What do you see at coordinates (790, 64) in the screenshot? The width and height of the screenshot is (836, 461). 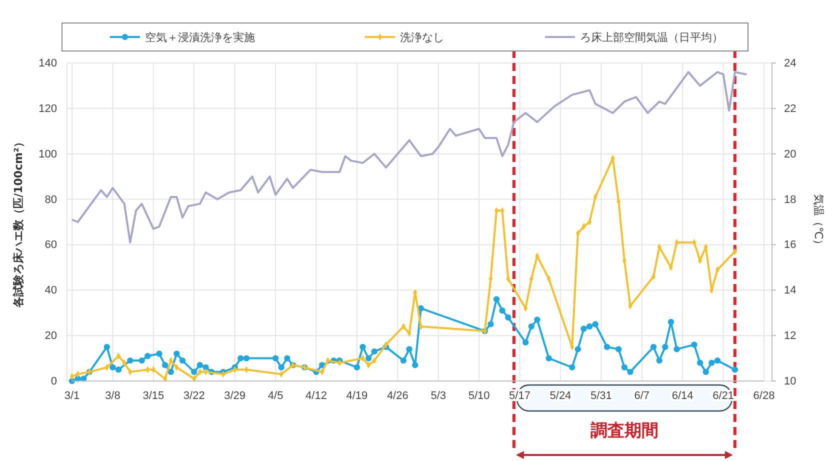 I see `y2-tick-label: 24` at bounding box center [790, 64].